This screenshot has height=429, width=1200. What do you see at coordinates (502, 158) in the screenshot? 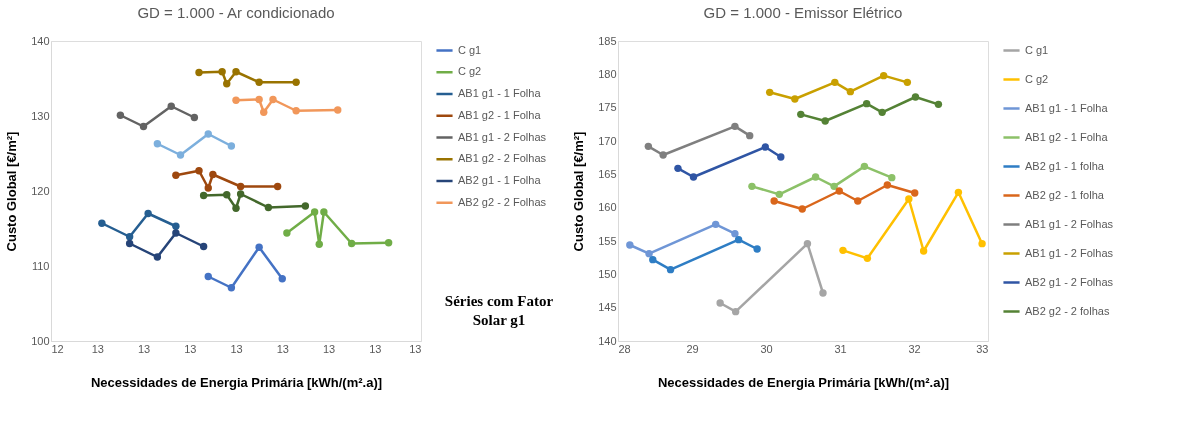
I see `legend-label: AB1 g2 - 2 Folhas` at bounding box center [502, 158].